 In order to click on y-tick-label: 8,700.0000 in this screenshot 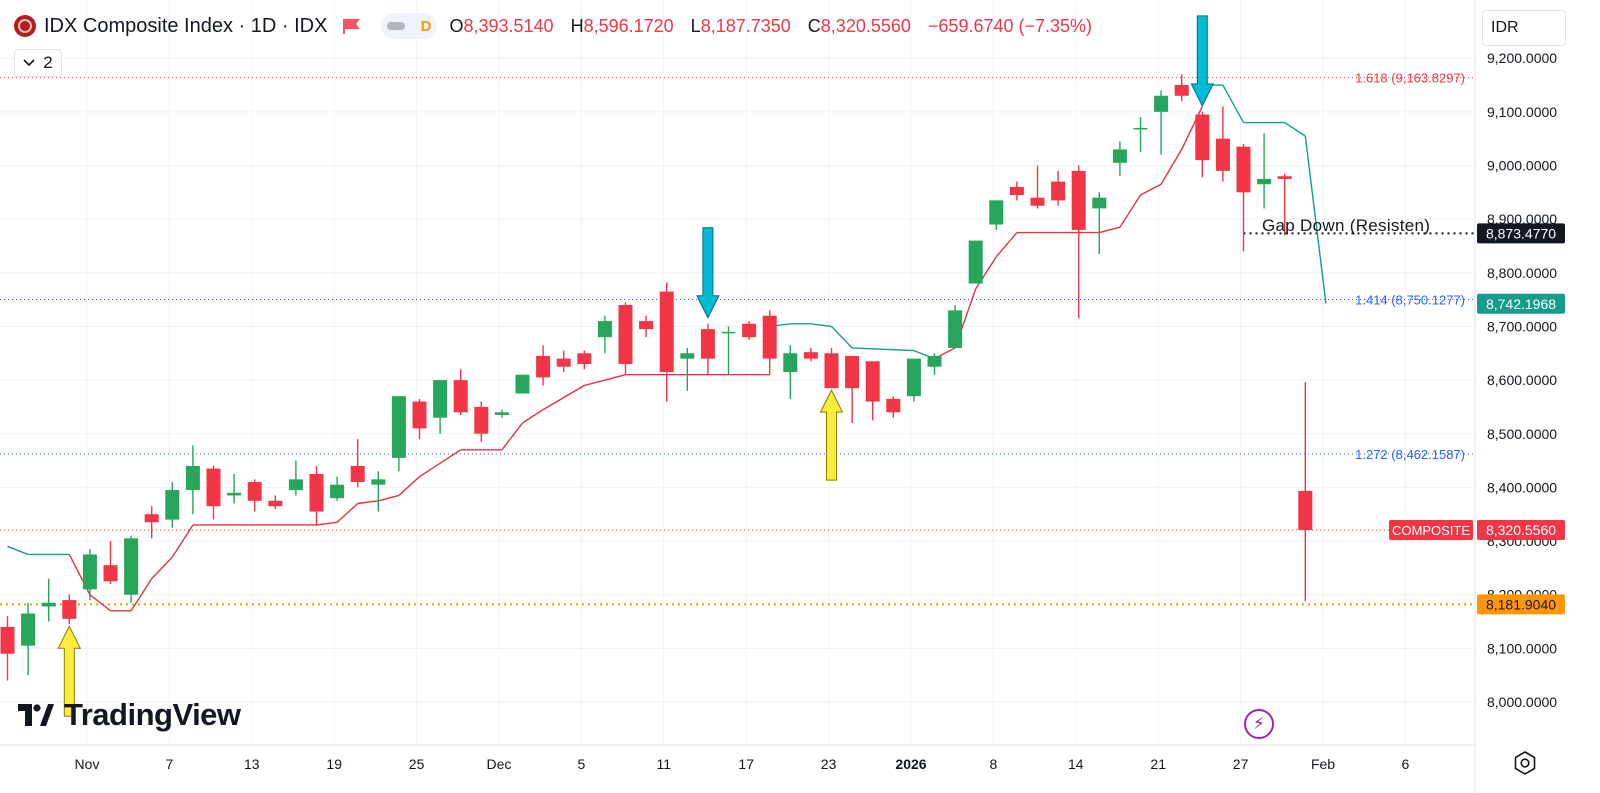, I will do `click(1522, 326)`.